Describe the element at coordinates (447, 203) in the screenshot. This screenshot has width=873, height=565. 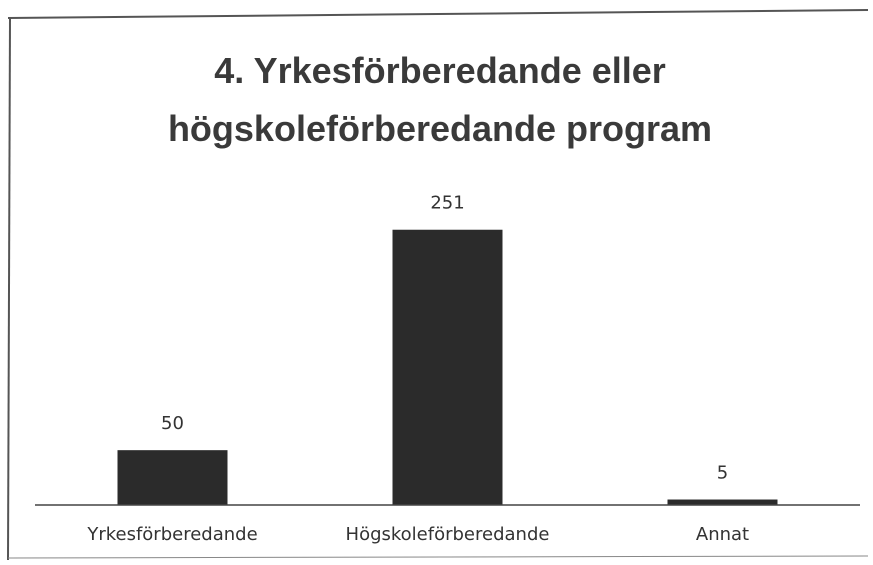
I see `value-label: 251` at that location.